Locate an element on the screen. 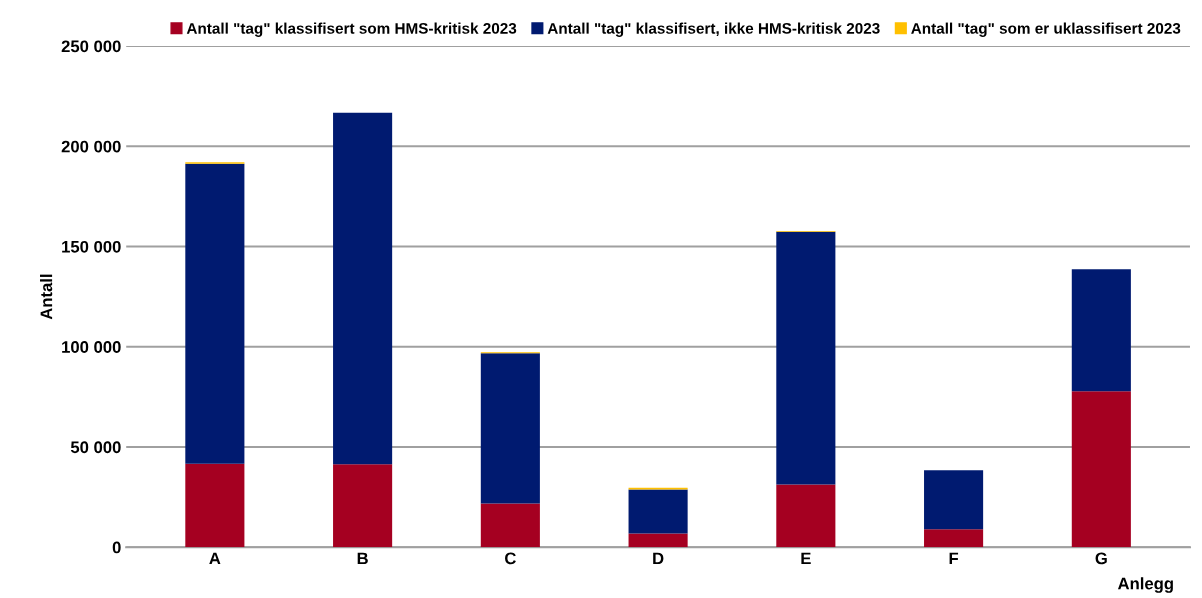  legend-label: Antall "tag" klassifisert, ikke HMS-kritisk 2023 is located at coordinates (713, 29).